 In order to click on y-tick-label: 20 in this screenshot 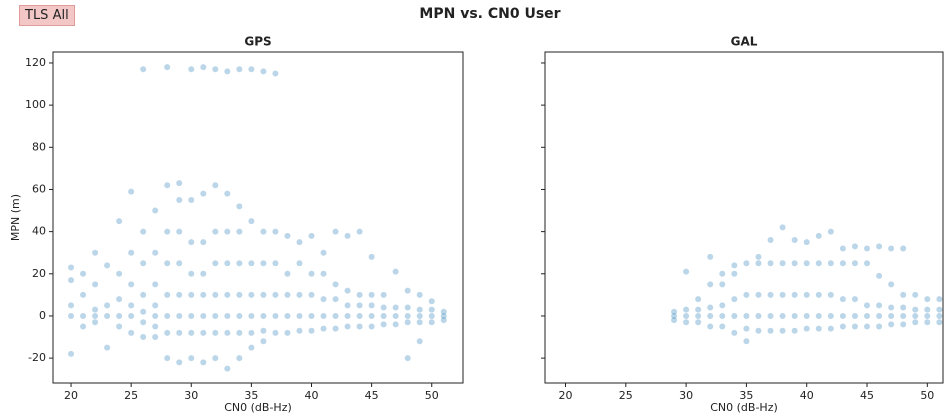, I will do `click(39, 273)`.